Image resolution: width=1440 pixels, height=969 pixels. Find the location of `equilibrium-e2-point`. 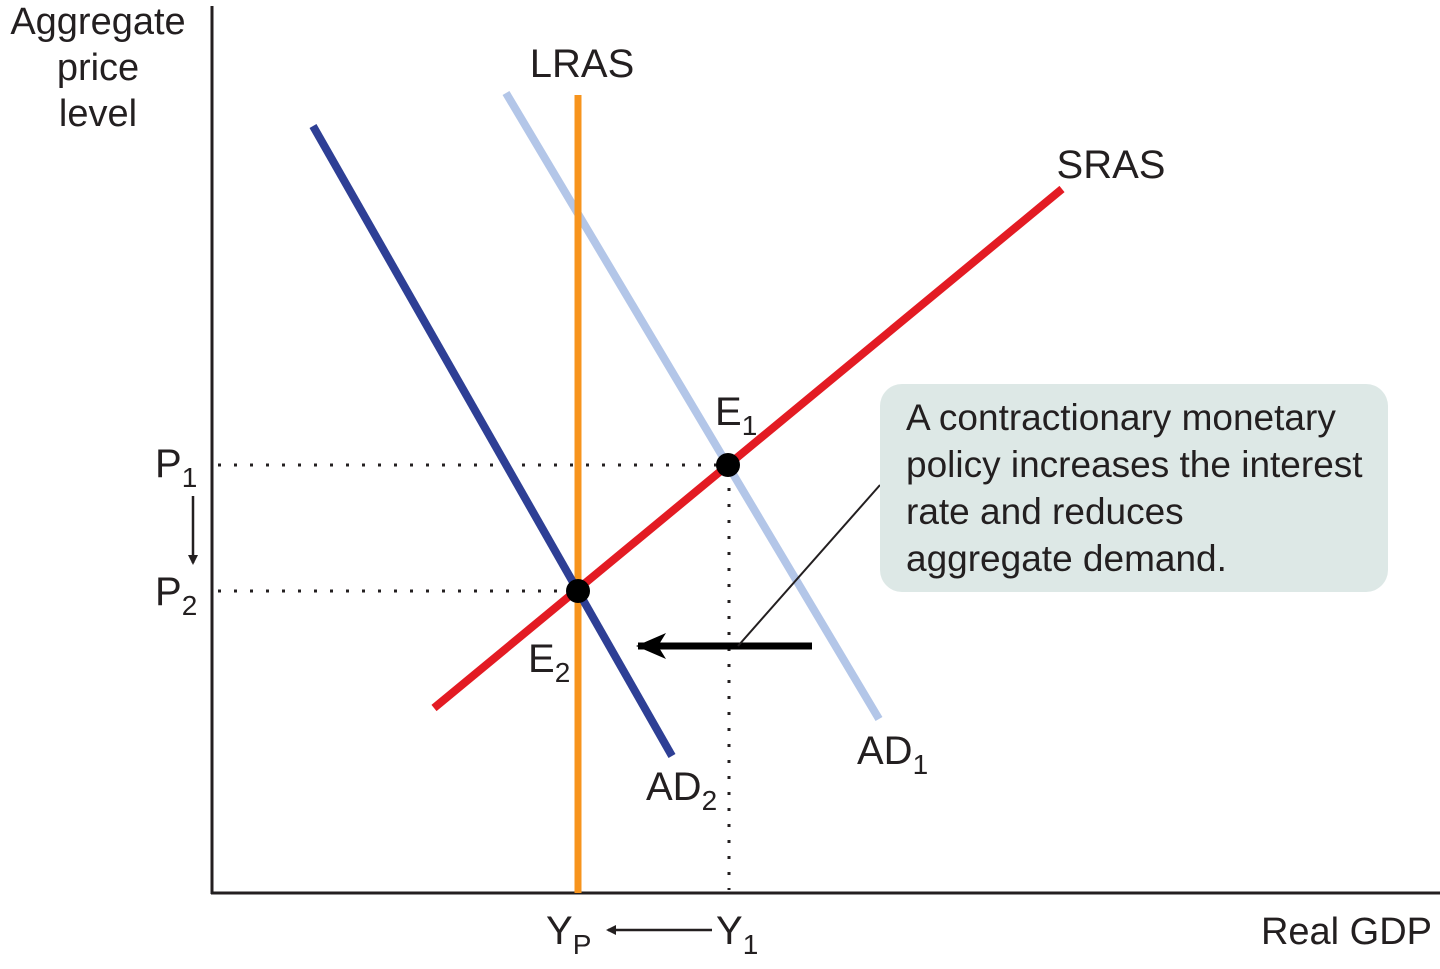

equilibrium-e2-point is located at coordinates (578, 591).